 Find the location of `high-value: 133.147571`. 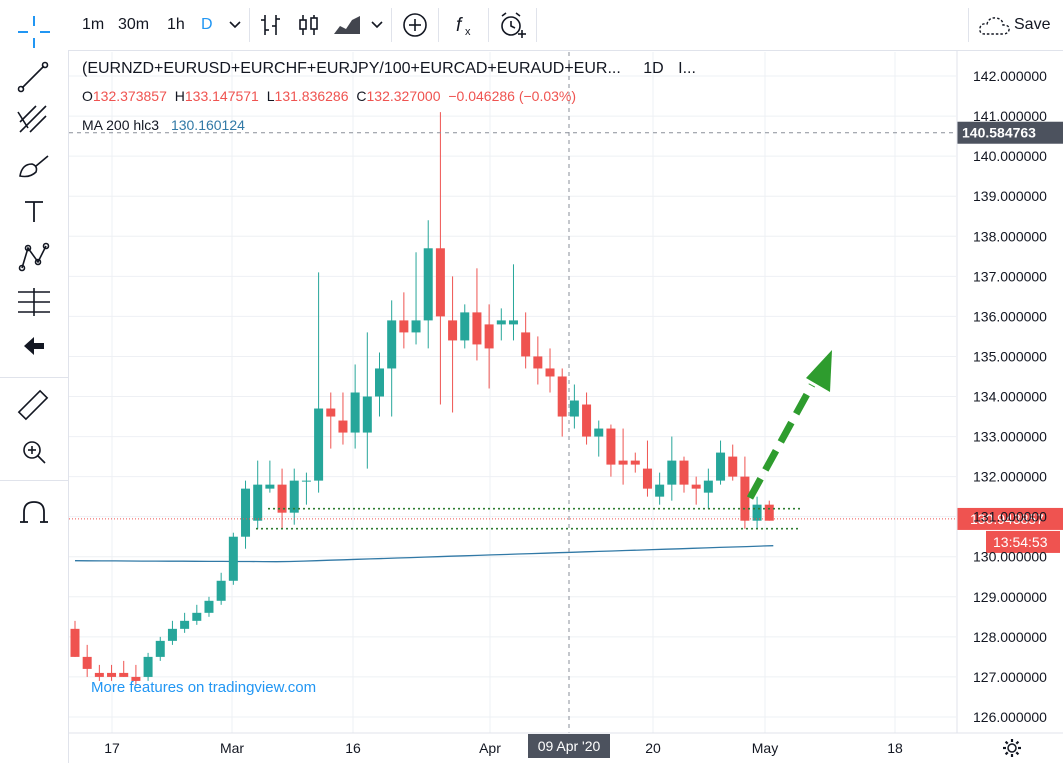

high-value: 133.147571 is located at coordinates (221, 96).